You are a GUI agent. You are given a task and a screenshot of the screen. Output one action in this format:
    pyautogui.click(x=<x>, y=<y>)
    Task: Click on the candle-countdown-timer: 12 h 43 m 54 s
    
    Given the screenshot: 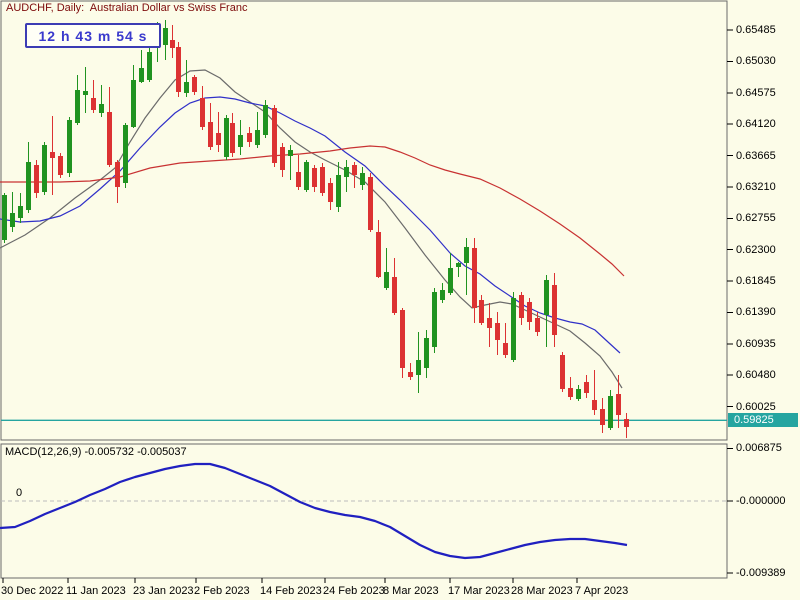 What is the action you would take?
    pyautogui.click(x=93, y=35)
    